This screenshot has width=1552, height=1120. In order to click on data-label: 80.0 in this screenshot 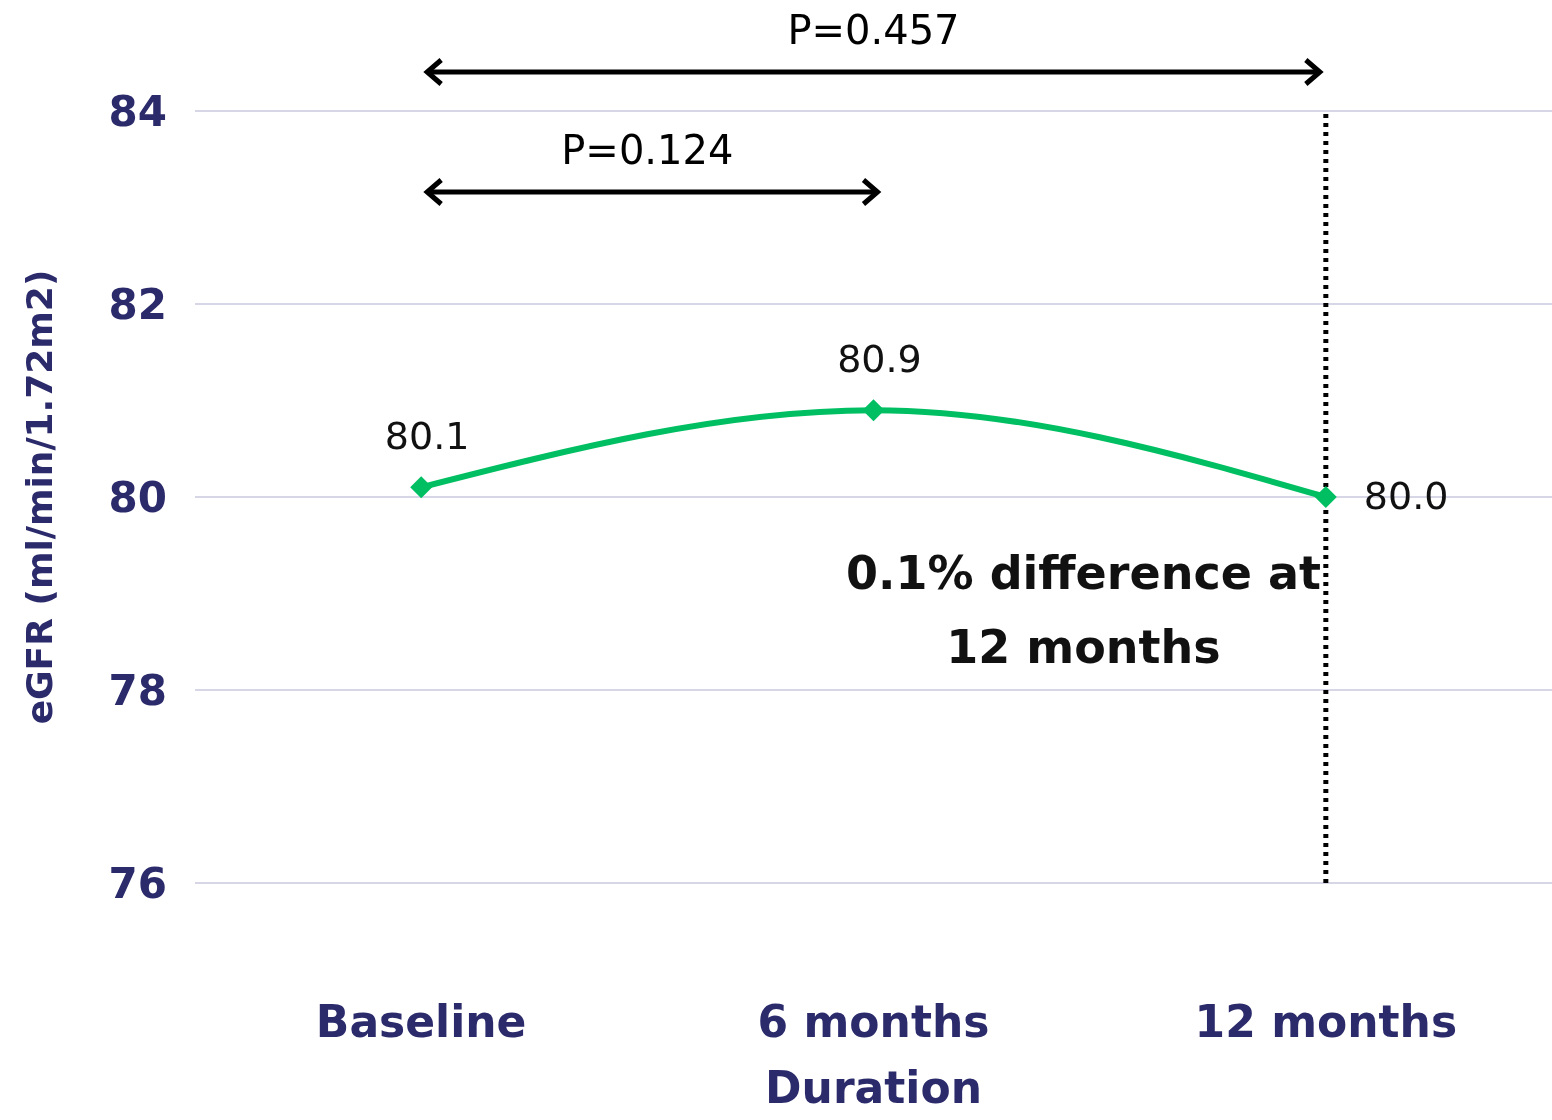, I will do `click(1406, 496)`.